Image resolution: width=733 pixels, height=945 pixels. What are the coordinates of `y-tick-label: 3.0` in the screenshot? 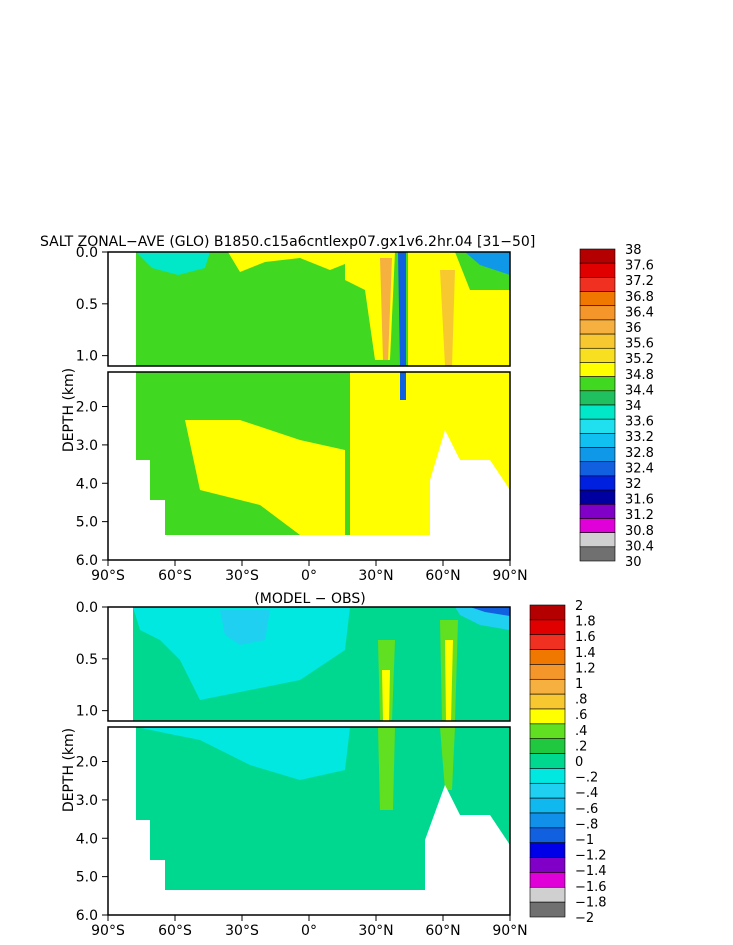 It's located at (87, 801).